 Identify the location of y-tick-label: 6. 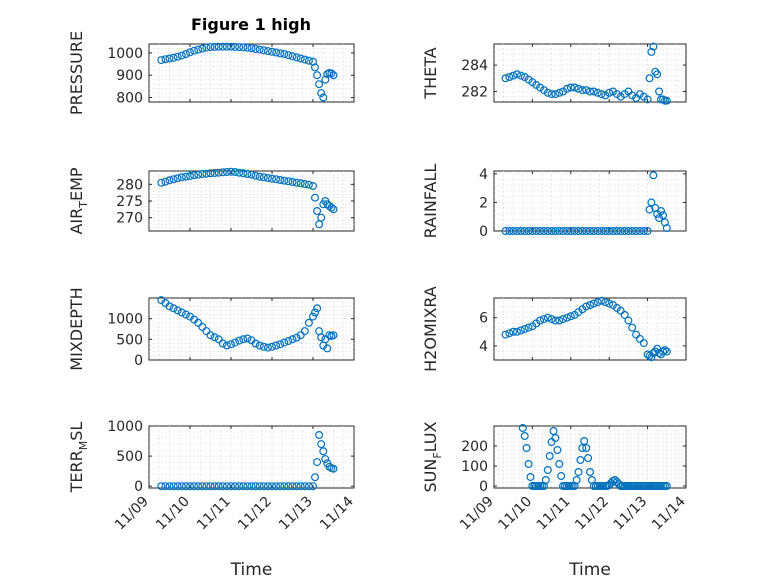
(483, 319).